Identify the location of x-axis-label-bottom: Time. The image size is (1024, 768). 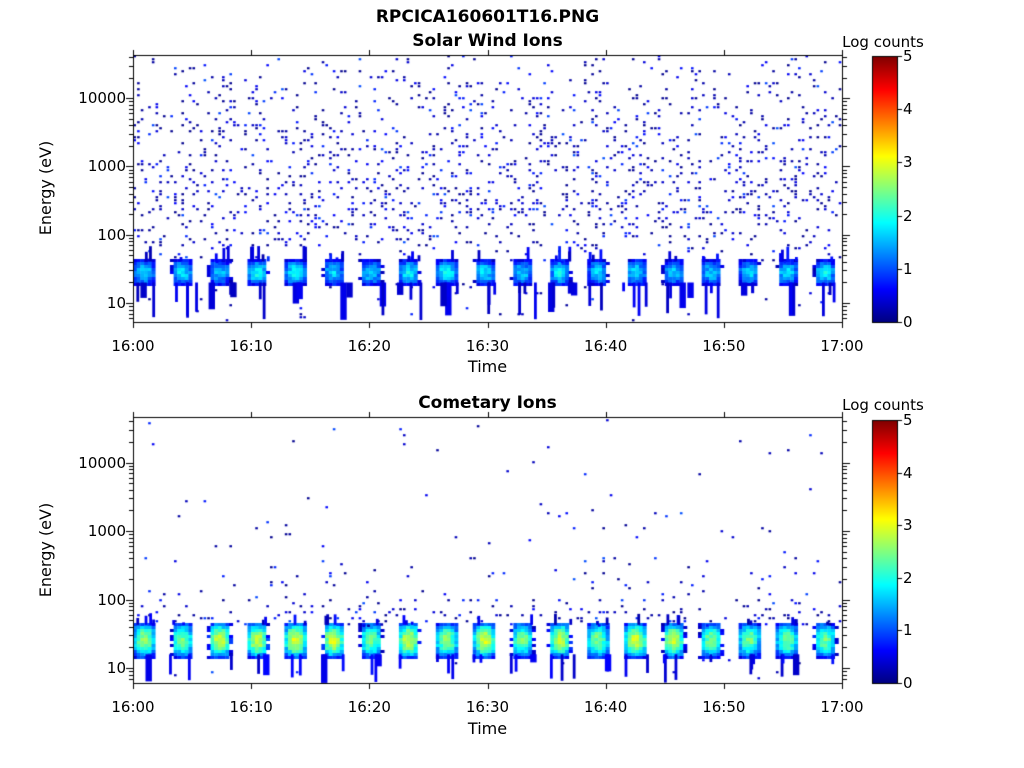
(487, 728).